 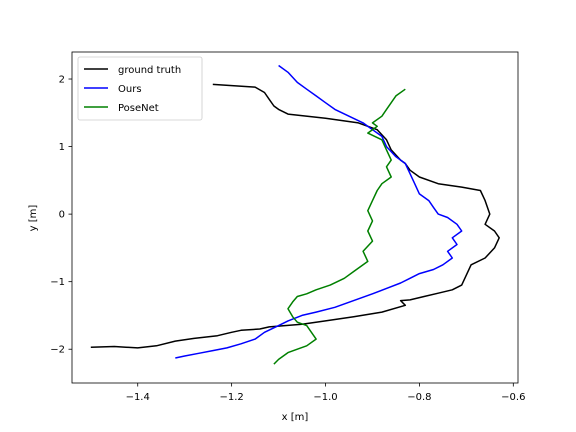 I want to click on x-axis: −1.4 −1.2 −1.0 −0.8 −0.6, so click(x=325, y=393).